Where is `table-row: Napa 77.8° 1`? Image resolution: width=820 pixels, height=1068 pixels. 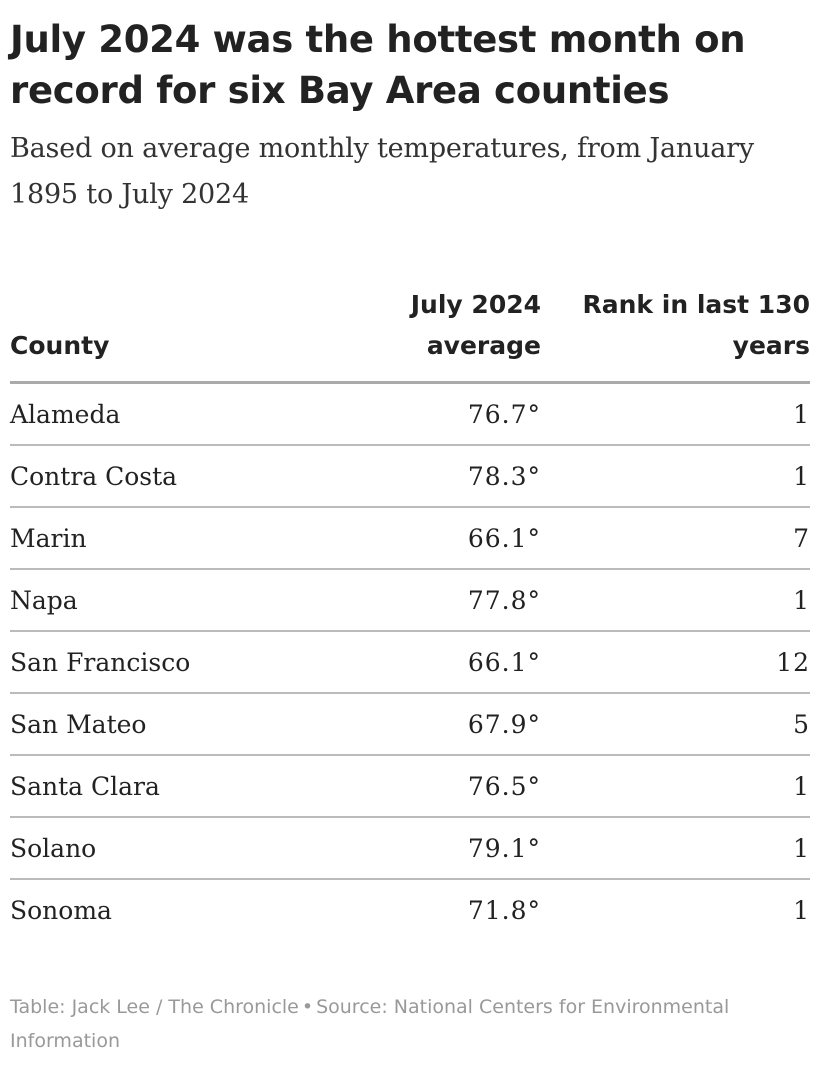
table-row: Napa 77.8° 1 is located at coordinates (410, 600).